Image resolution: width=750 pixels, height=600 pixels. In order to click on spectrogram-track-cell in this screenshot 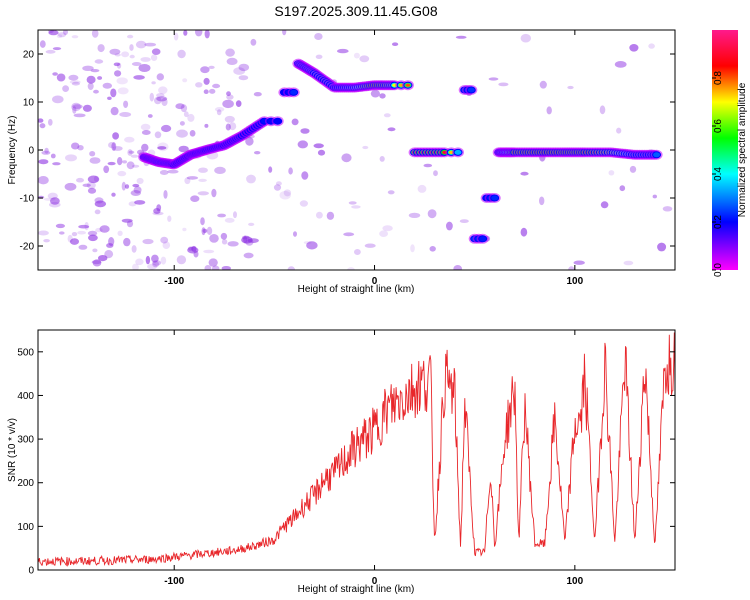, I will do `click(278, 121)`.